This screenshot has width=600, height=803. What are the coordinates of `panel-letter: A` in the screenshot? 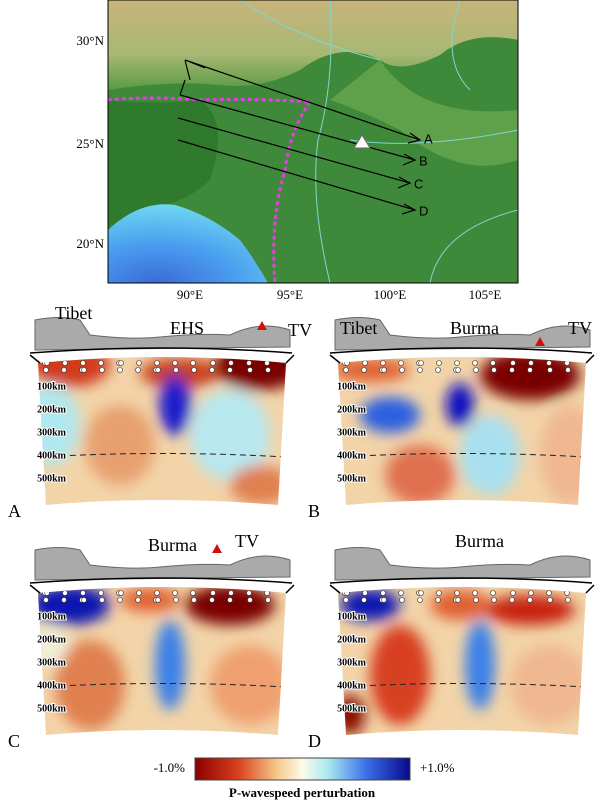 It's located at (14, 511).